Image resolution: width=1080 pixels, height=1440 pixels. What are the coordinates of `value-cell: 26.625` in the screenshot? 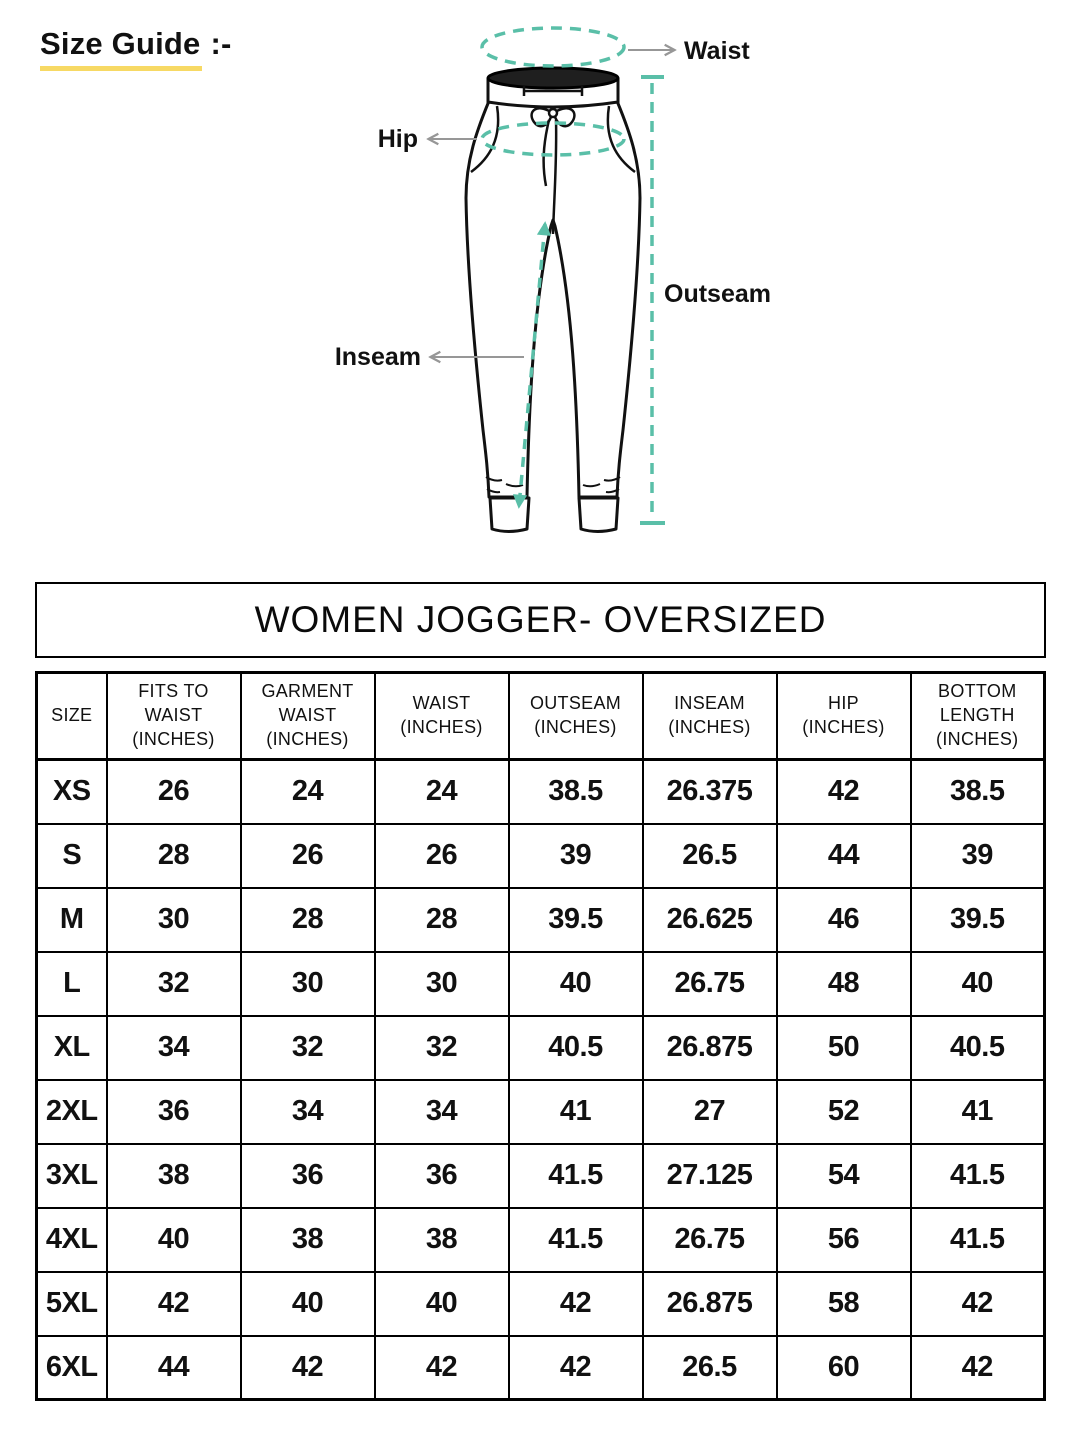 It's located at (709, 919).